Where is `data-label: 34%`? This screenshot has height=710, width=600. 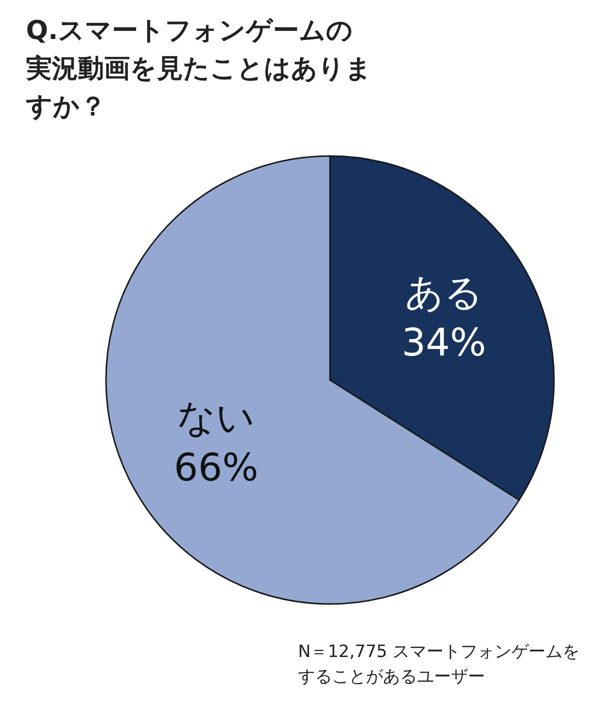 data-label: 34% is located at coordinates (444, 342).